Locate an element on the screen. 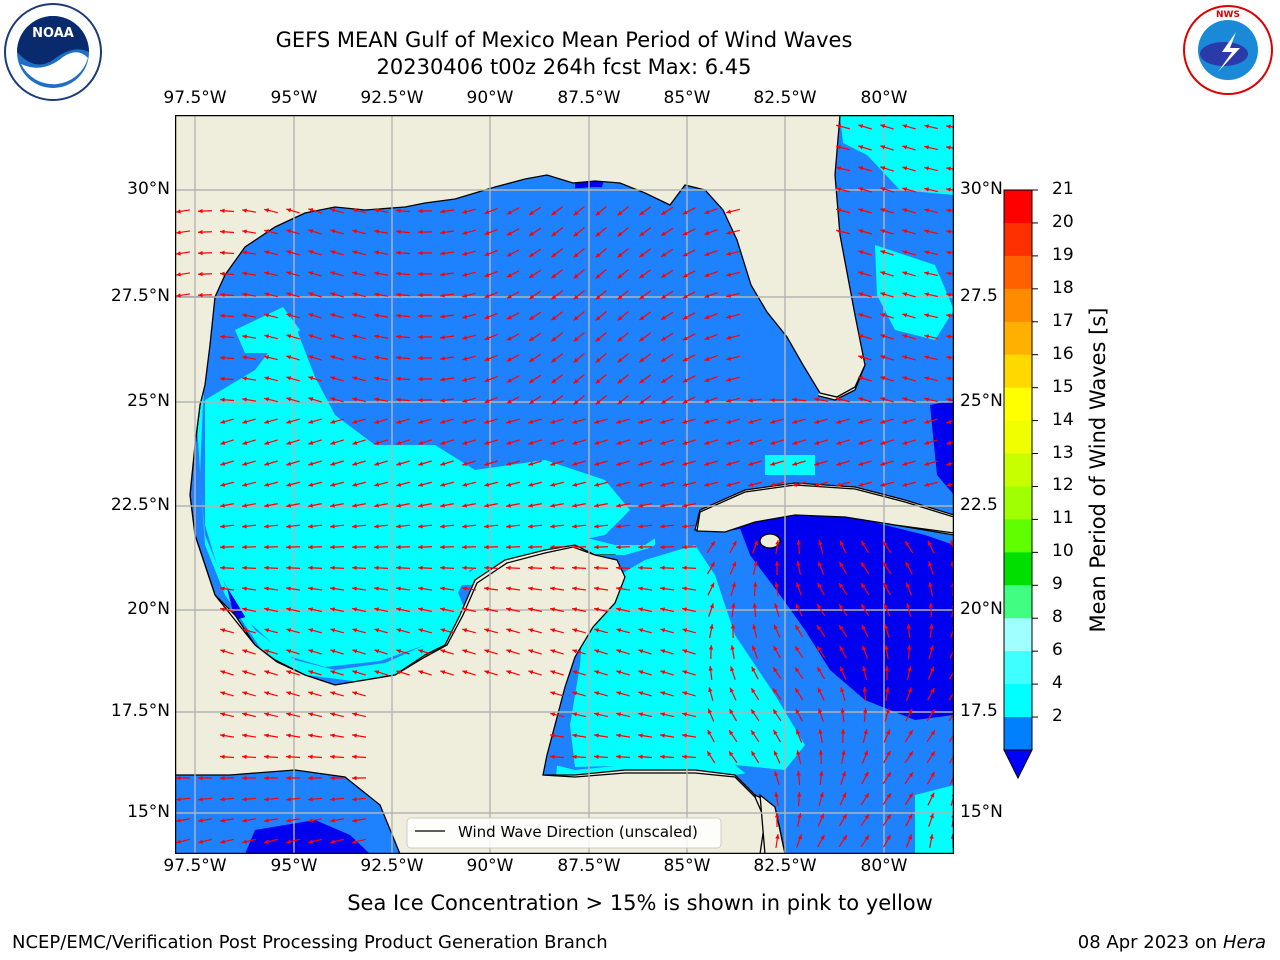 The width and height of the screenshot is (1280, 960). colorbar-tick-2: 19 is located at coordinates (1063, 254).